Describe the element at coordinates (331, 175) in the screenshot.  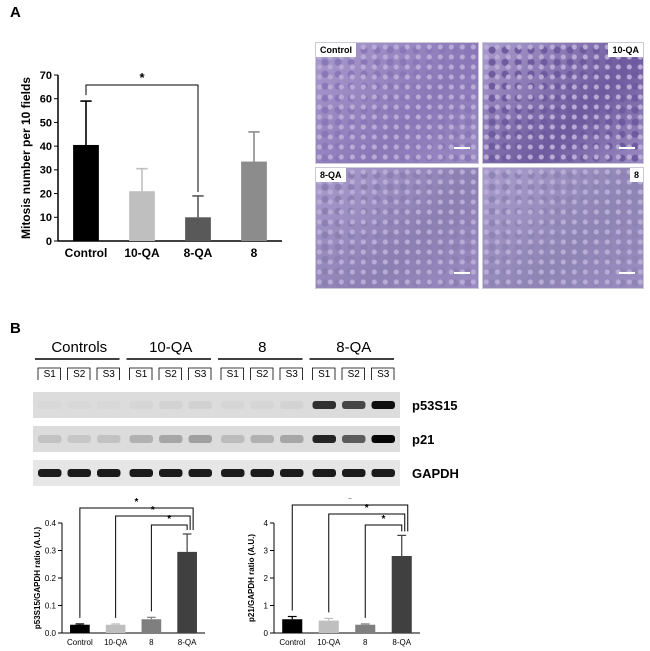
I see `micrograph-label: 8-QA` at that location.